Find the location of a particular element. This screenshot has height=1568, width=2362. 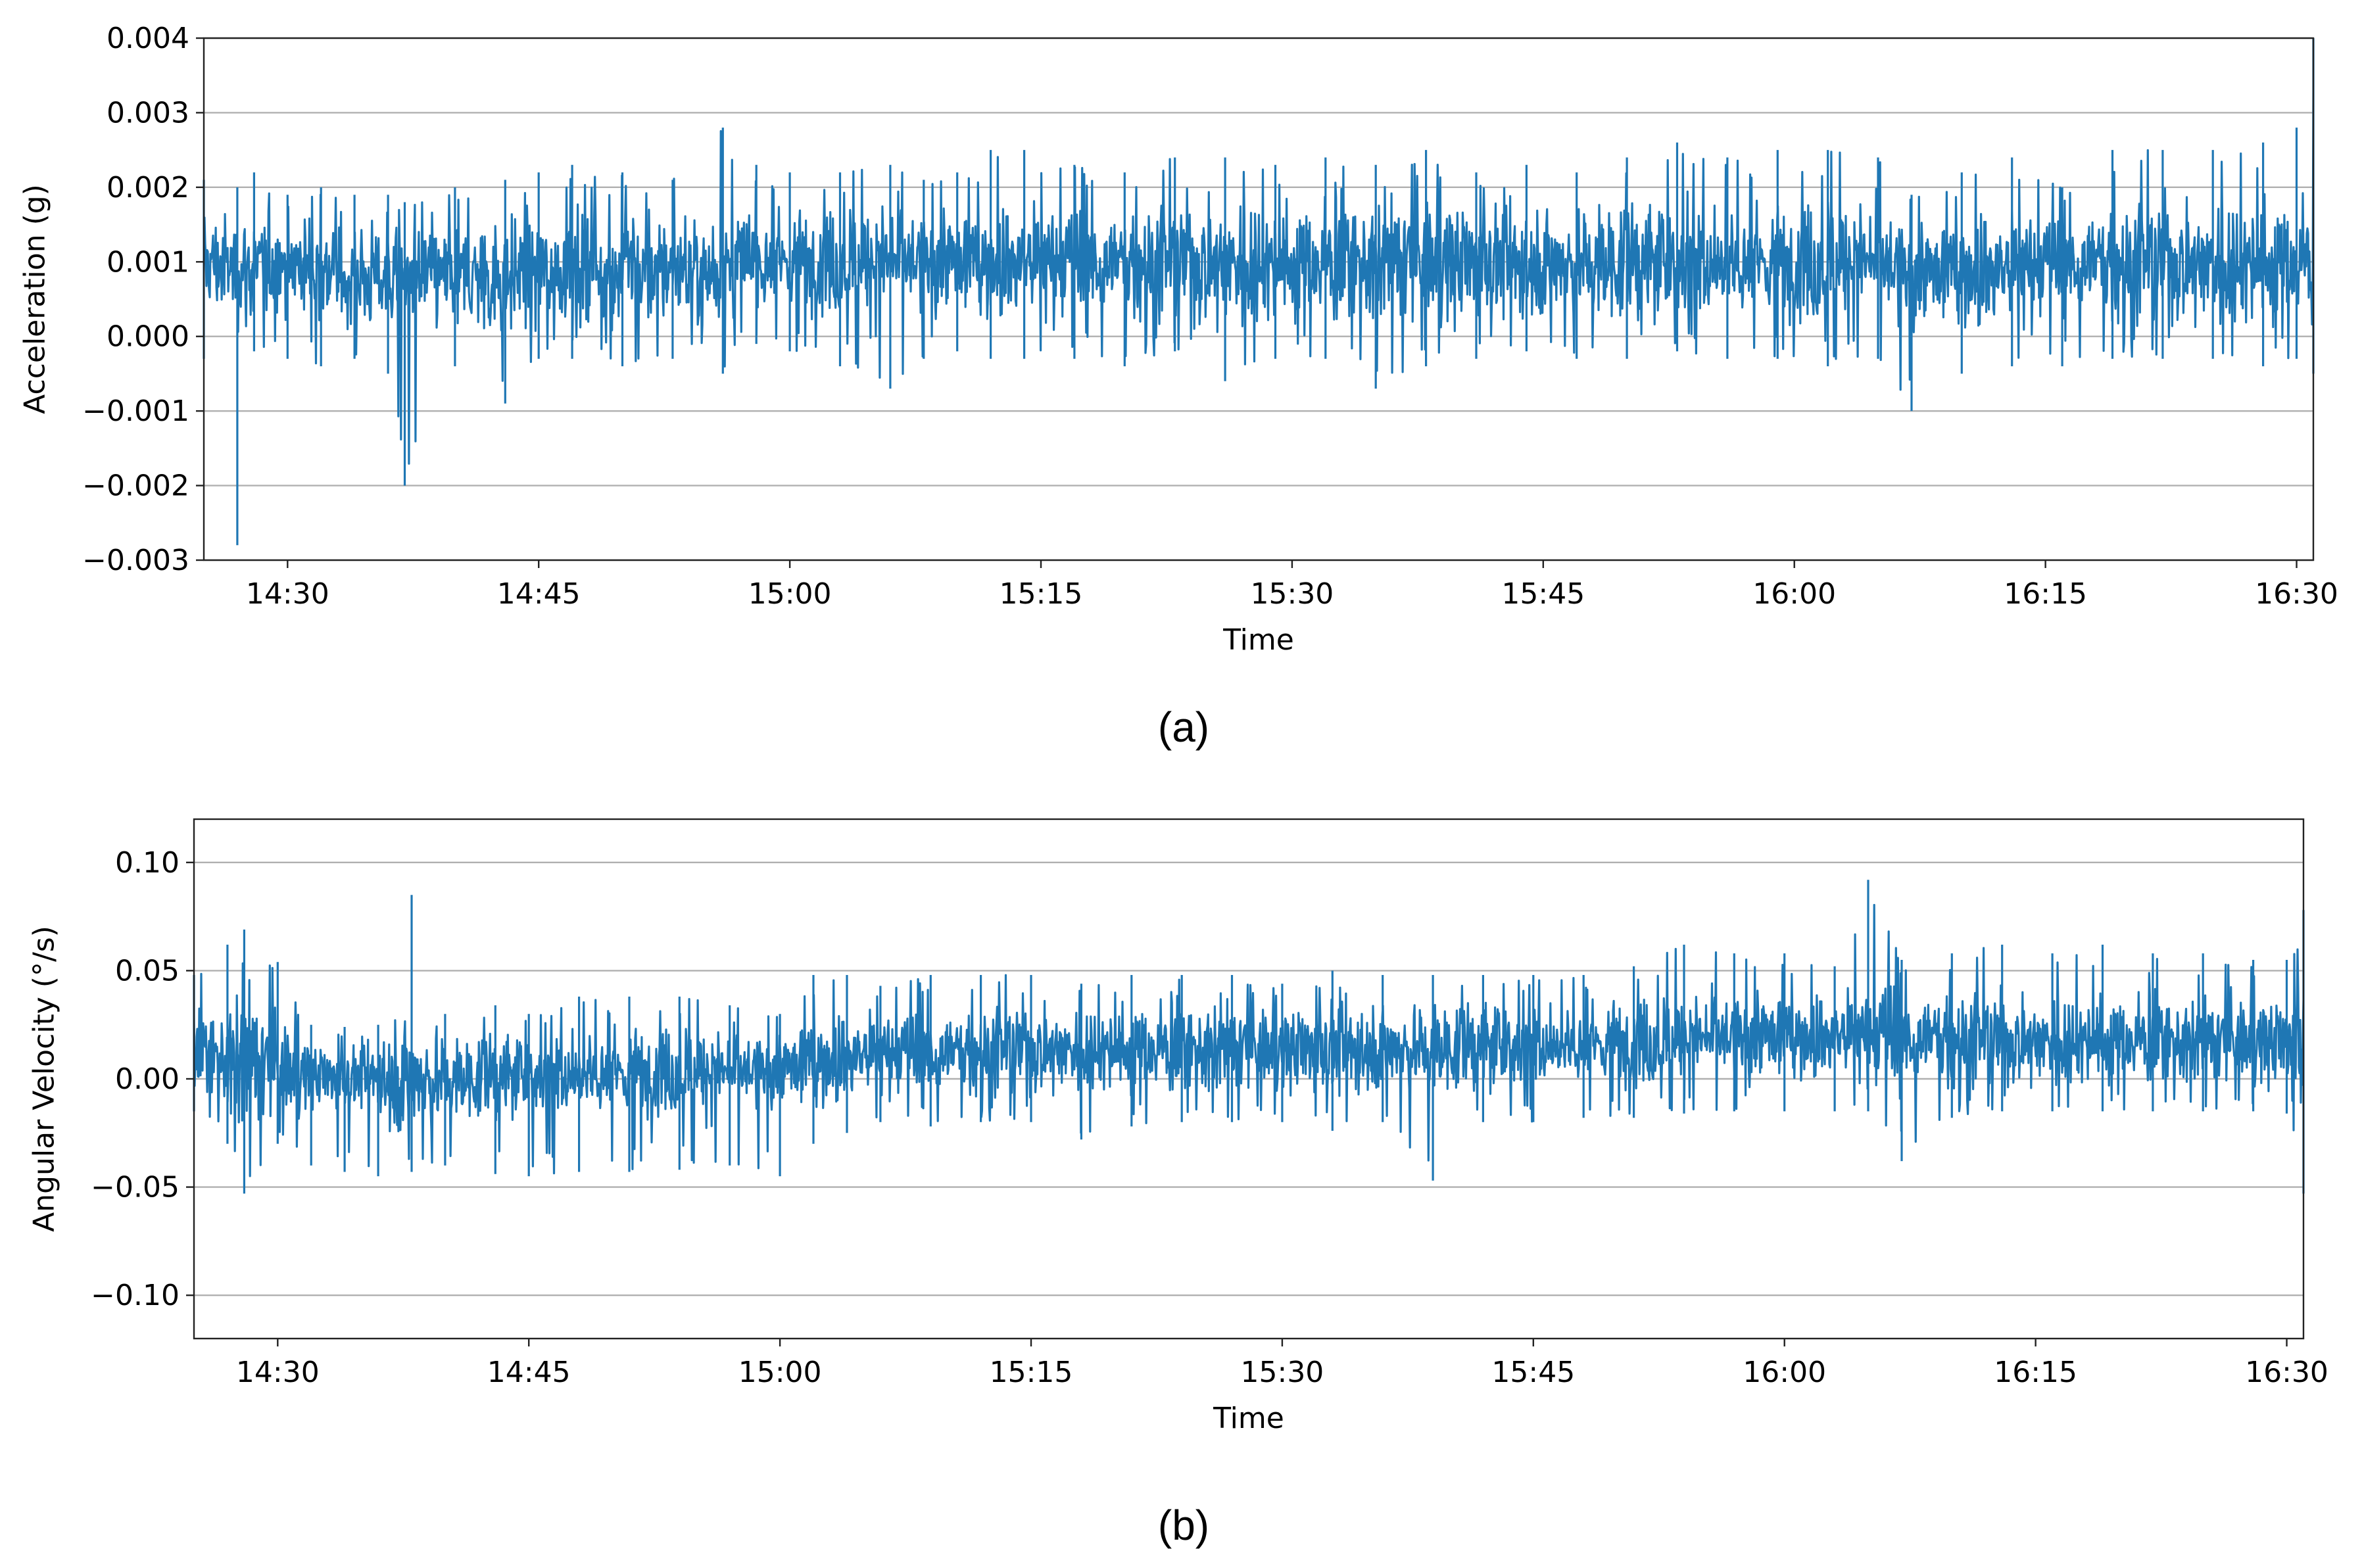

y-tick-label: 0.003 is located at coordinates (148, 113).